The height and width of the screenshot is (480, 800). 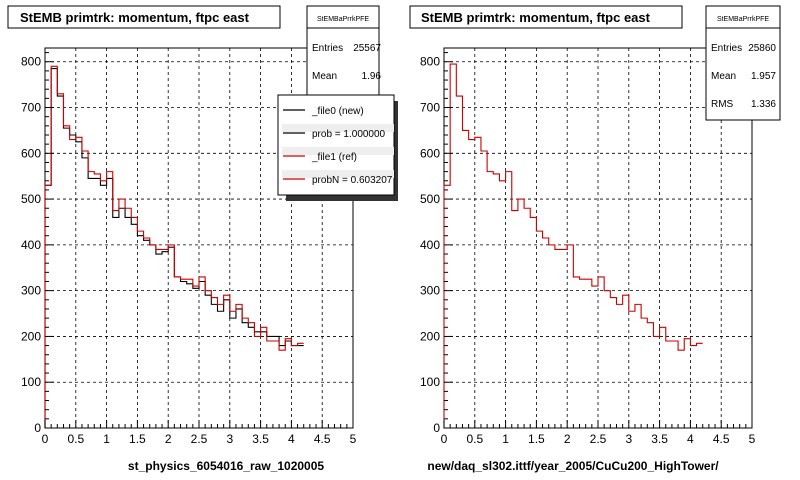 I want to click on title-box-left, so click(x=144, y=17).